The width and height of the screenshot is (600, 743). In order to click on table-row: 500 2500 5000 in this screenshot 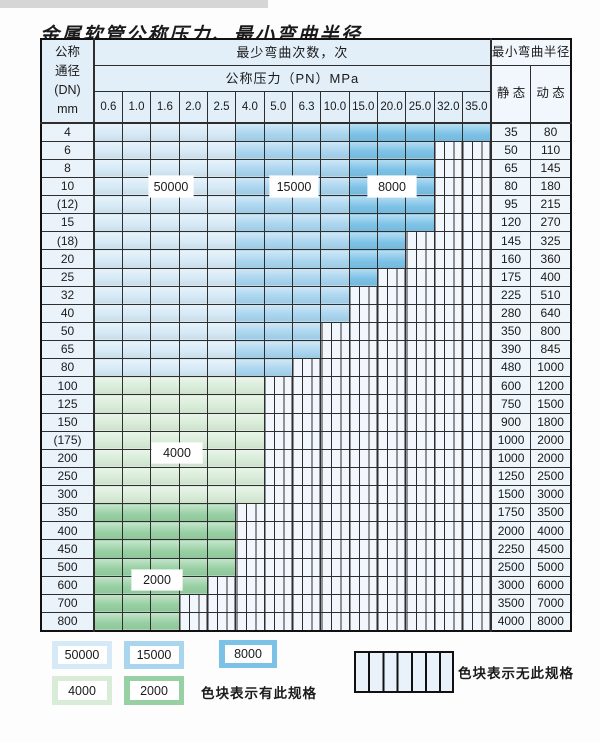, I will do `click(306, 567)`.